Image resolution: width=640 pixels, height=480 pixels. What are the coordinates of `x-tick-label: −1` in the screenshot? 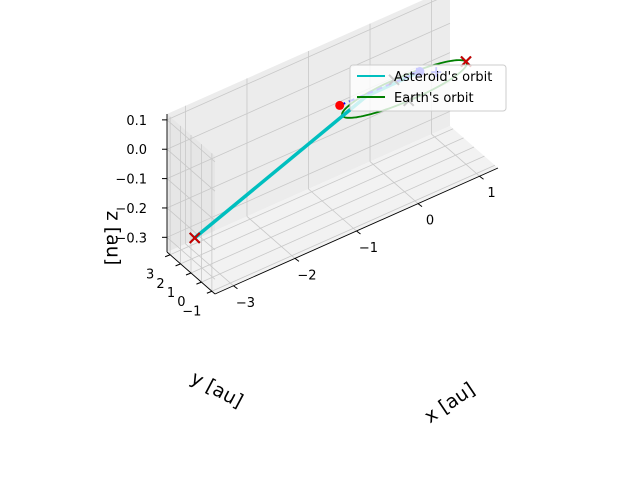 It's located at (368, 248).